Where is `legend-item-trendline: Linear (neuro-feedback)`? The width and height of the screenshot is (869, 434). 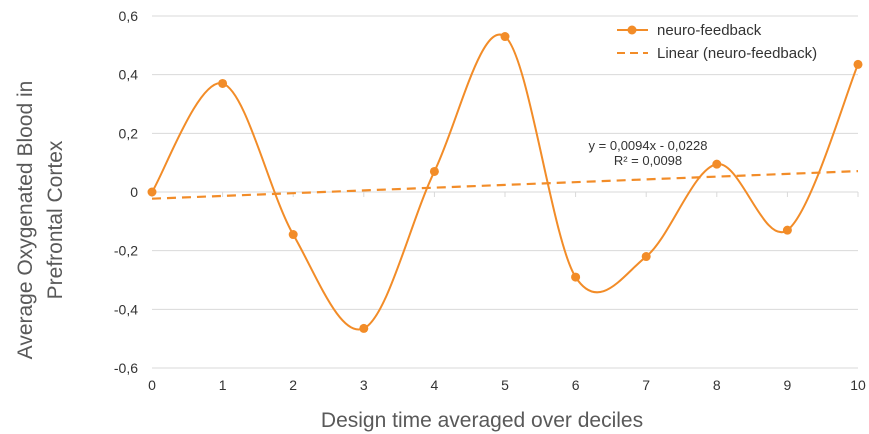
legend-item-trendline: Linear (neuro-feedback) is located at coordinates (717, 53).